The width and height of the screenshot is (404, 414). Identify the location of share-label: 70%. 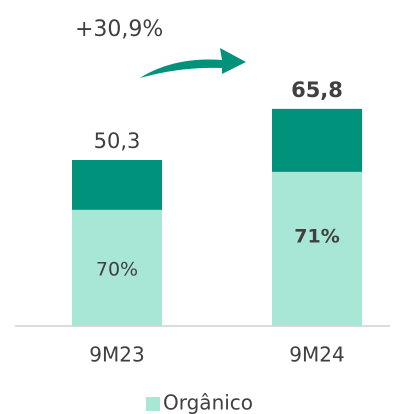
(117, 270).